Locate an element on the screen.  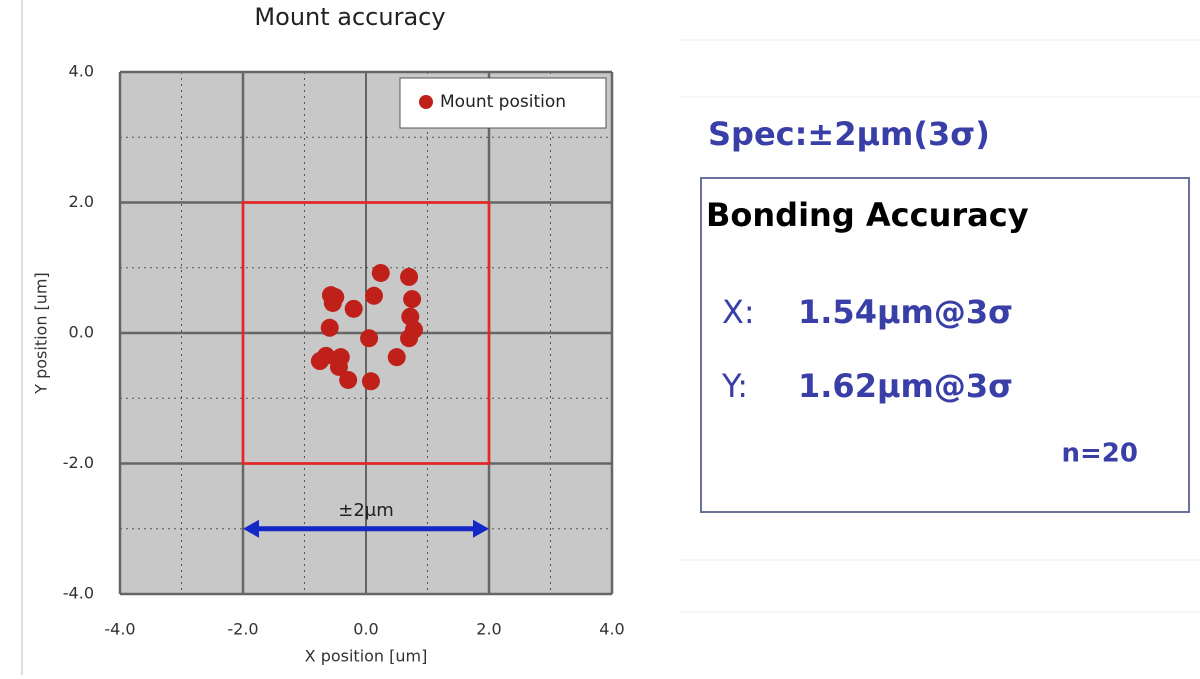
legend-box is located at coordinates (503, 103).